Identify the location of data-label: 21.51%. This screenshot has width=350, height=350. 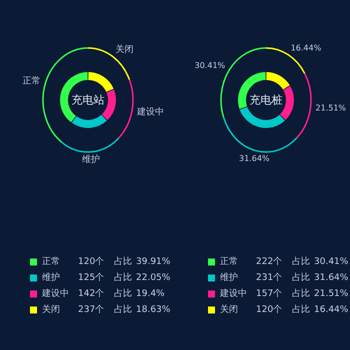
(331, 108).